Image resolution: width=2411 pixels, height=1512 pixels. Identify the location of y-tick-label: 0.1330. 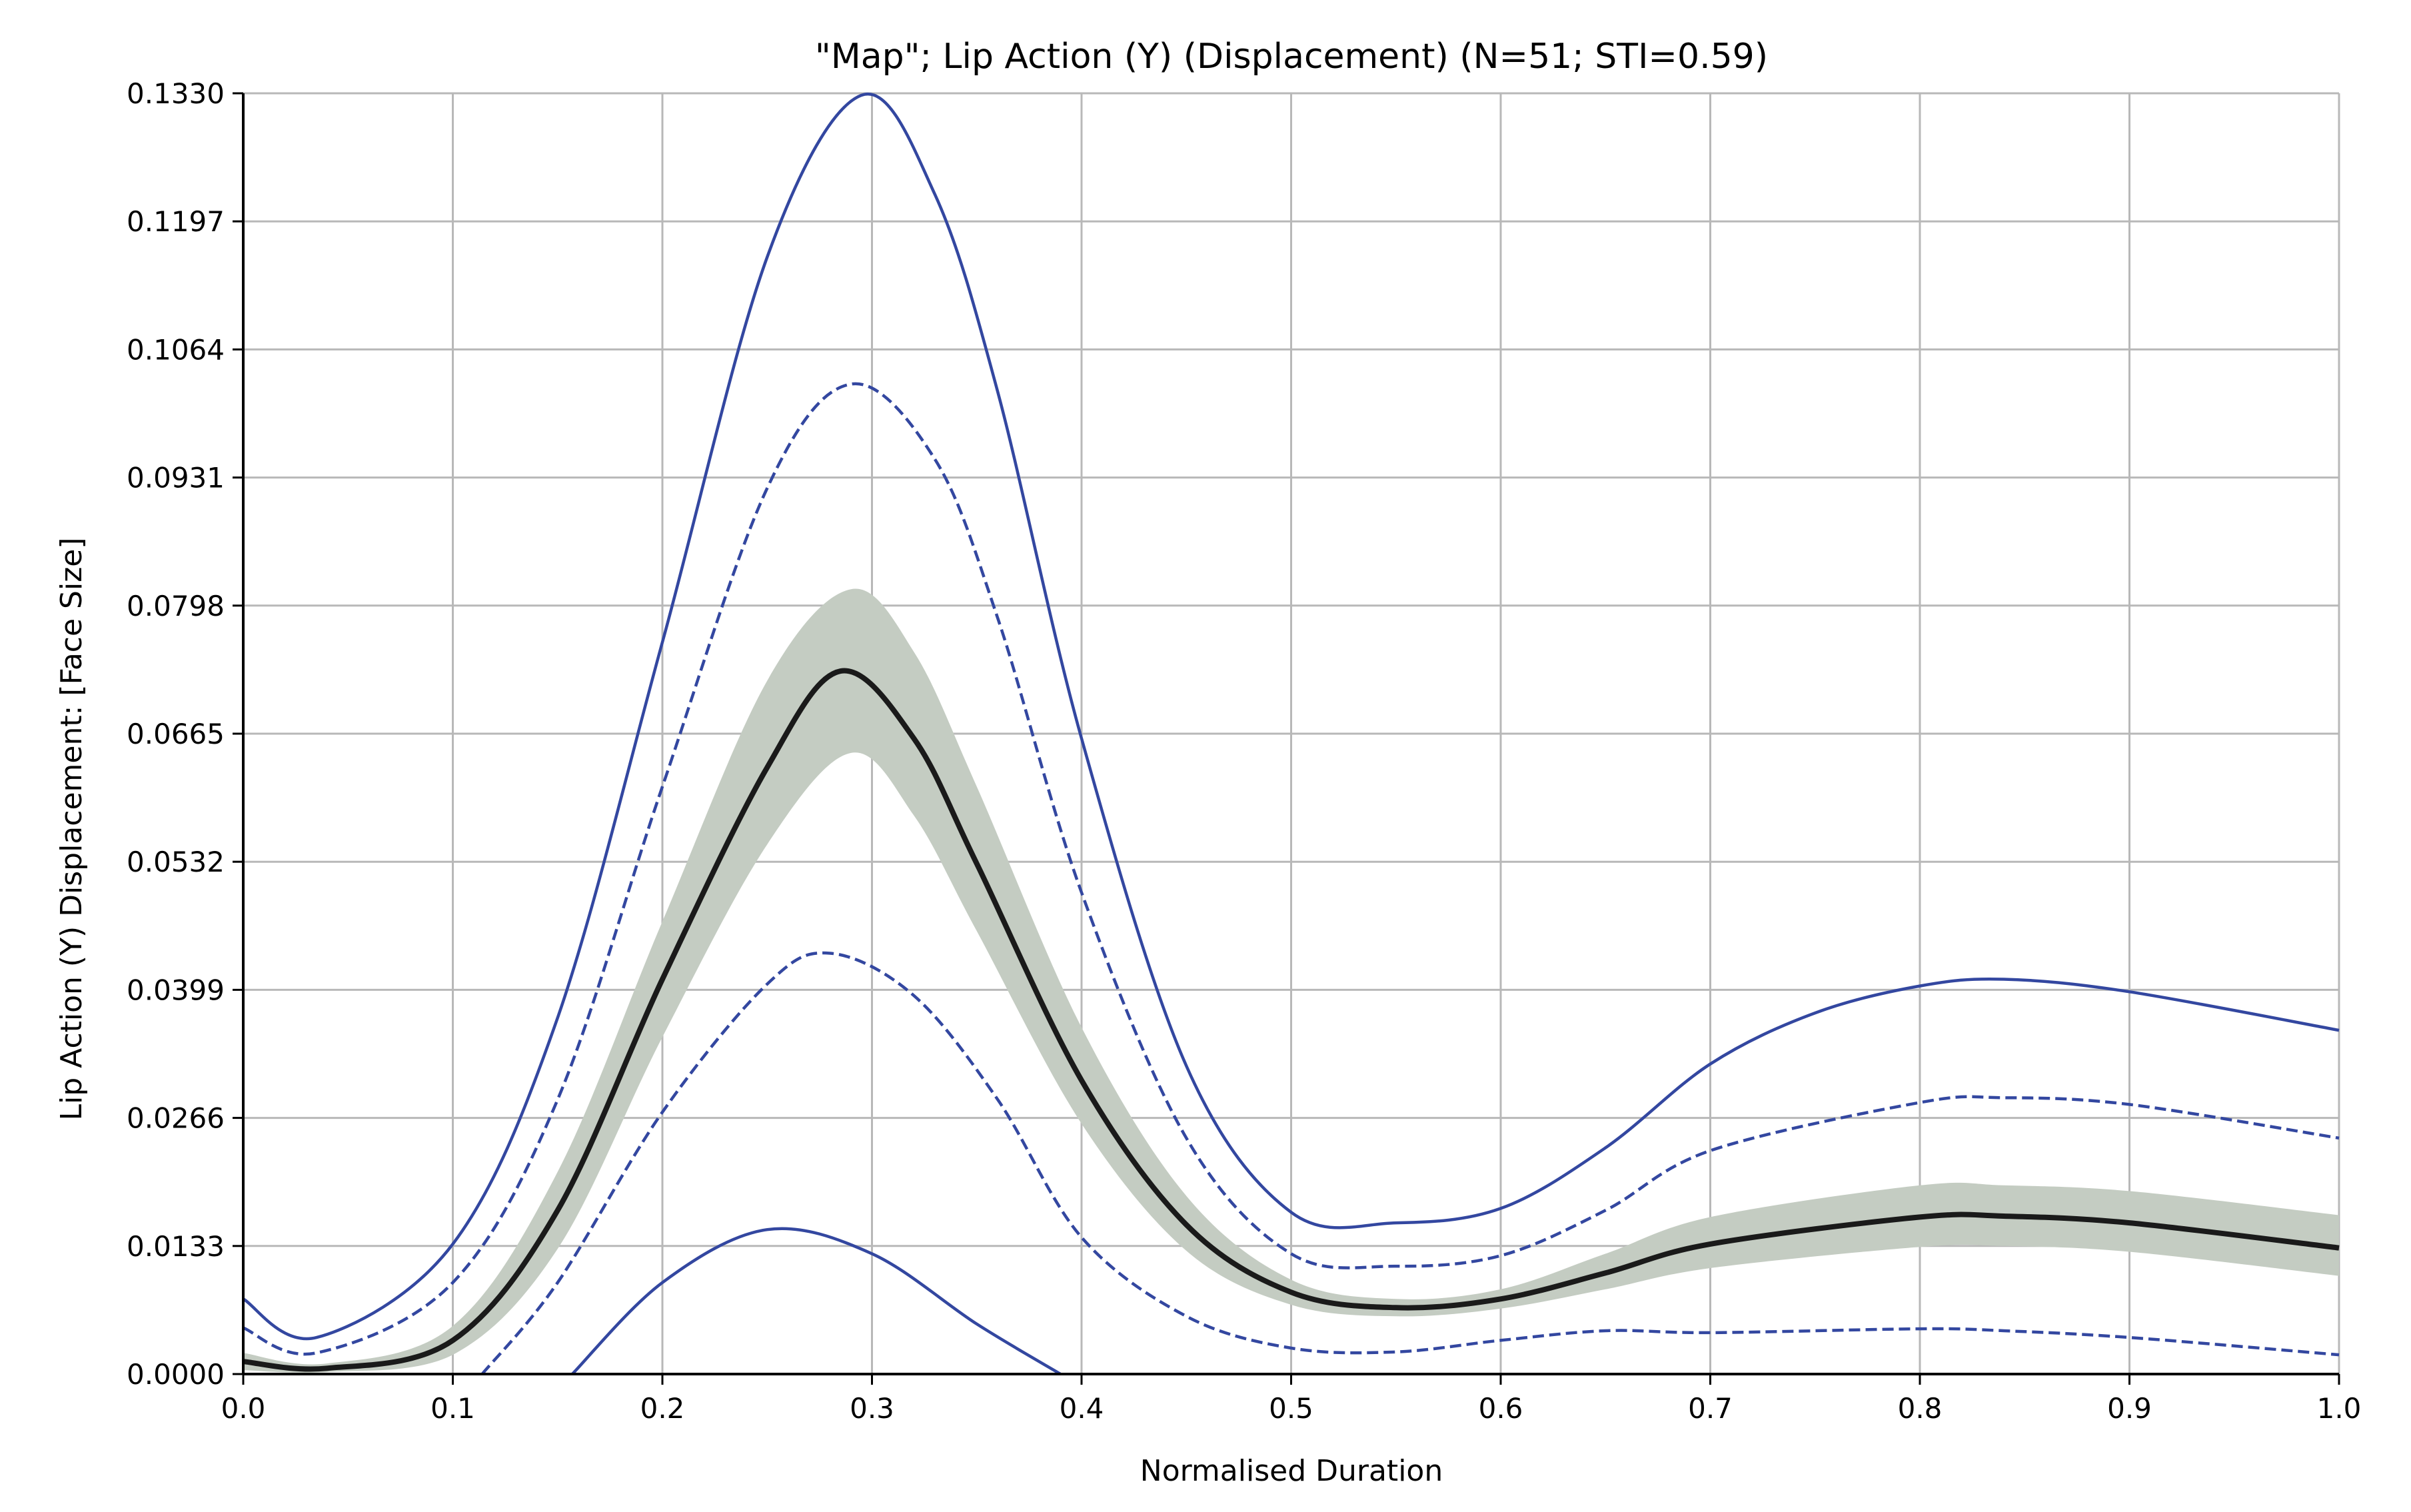
(176, 93).